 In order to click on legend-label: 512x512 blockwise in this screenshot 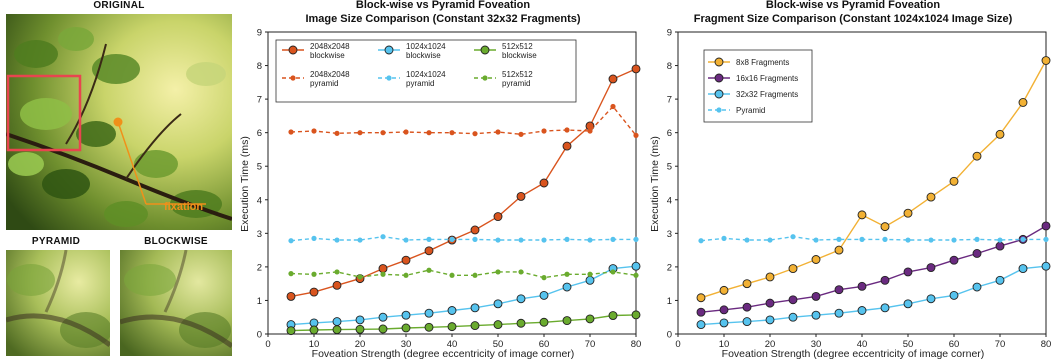, I will do `click(519, 51)`.